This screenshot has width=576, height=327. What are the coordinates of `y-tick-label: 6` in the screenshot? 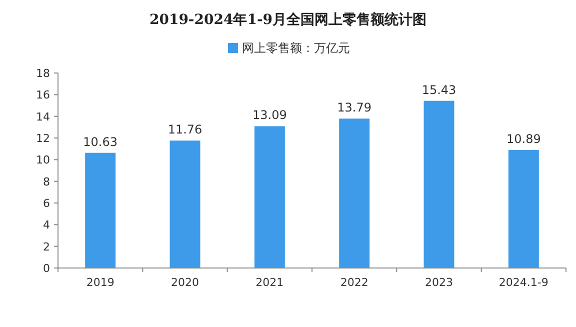 It's located at (46, 203).